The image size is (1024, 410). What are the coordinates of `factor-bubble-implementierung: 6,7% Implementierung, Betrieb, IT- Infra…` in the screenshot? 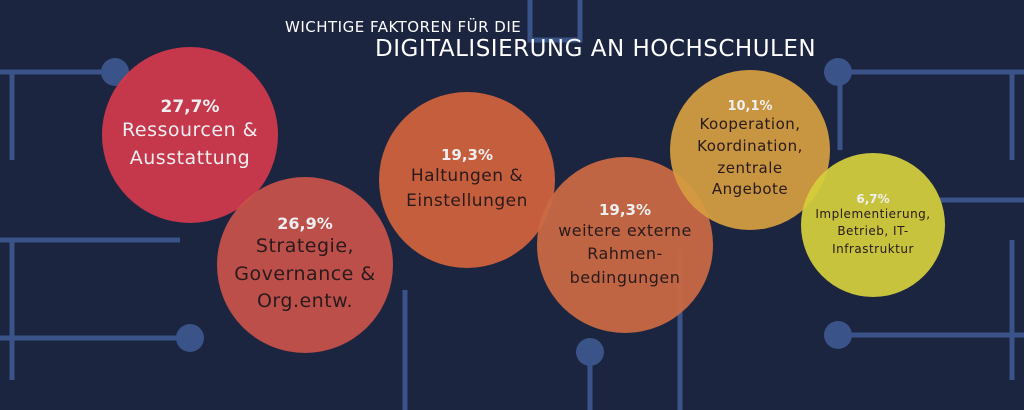 It's located at (873, 225).